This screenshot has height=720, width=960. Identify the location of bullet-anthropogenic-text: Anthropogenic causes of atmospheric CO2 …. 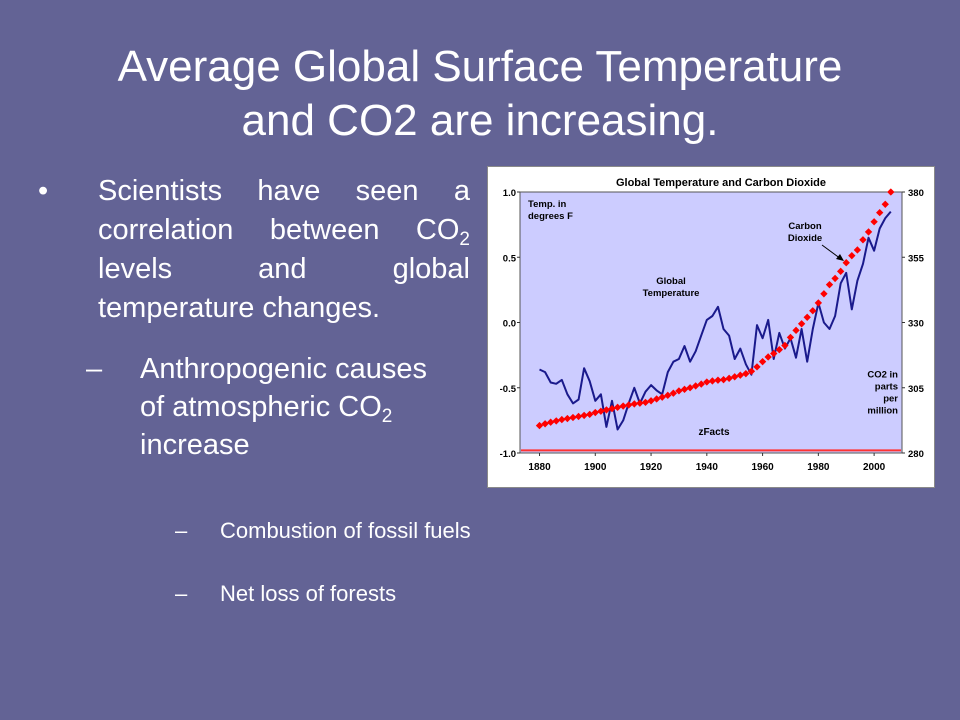
(290, 407).